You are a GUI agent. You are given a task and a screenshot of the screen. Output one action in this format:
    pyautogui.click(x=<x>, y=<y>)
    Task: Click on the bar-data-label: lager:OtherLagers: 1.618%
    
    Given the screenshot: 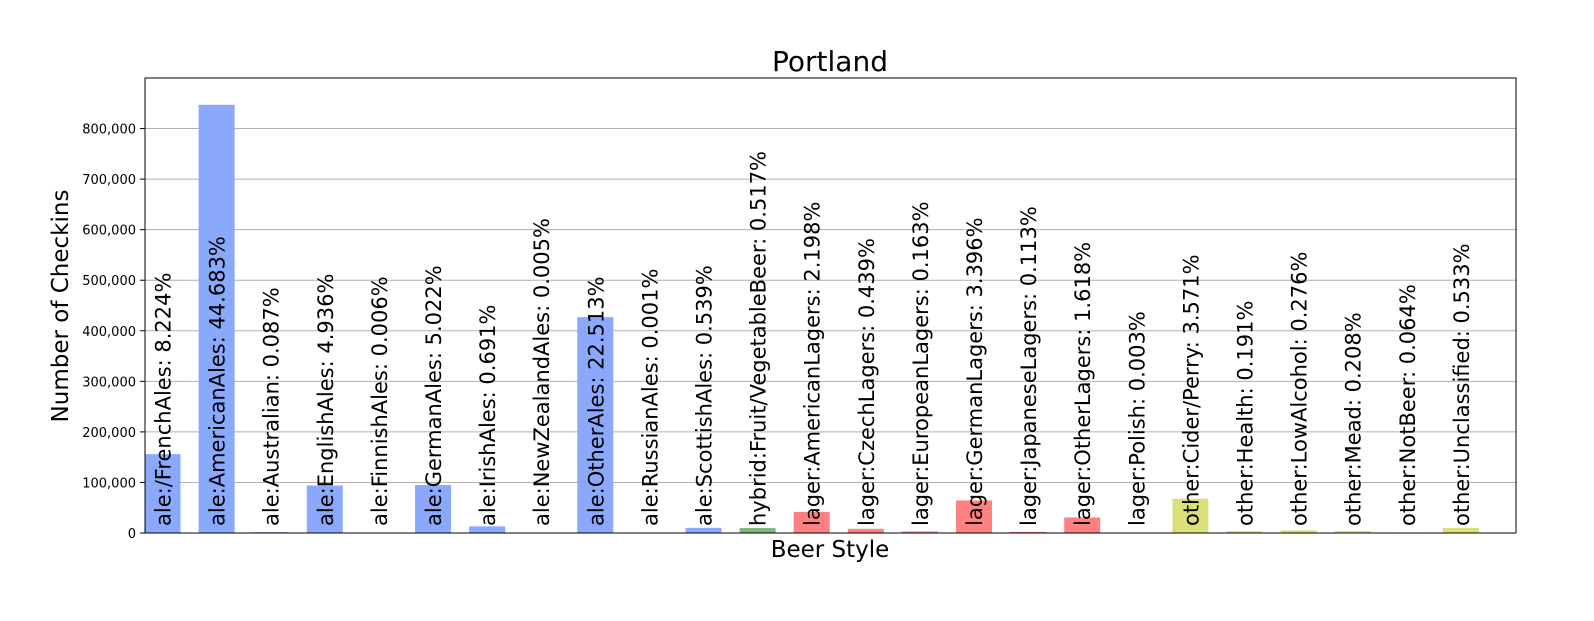 What is the action you would take?
    pyautogui.click(x=1083, y=384)
    